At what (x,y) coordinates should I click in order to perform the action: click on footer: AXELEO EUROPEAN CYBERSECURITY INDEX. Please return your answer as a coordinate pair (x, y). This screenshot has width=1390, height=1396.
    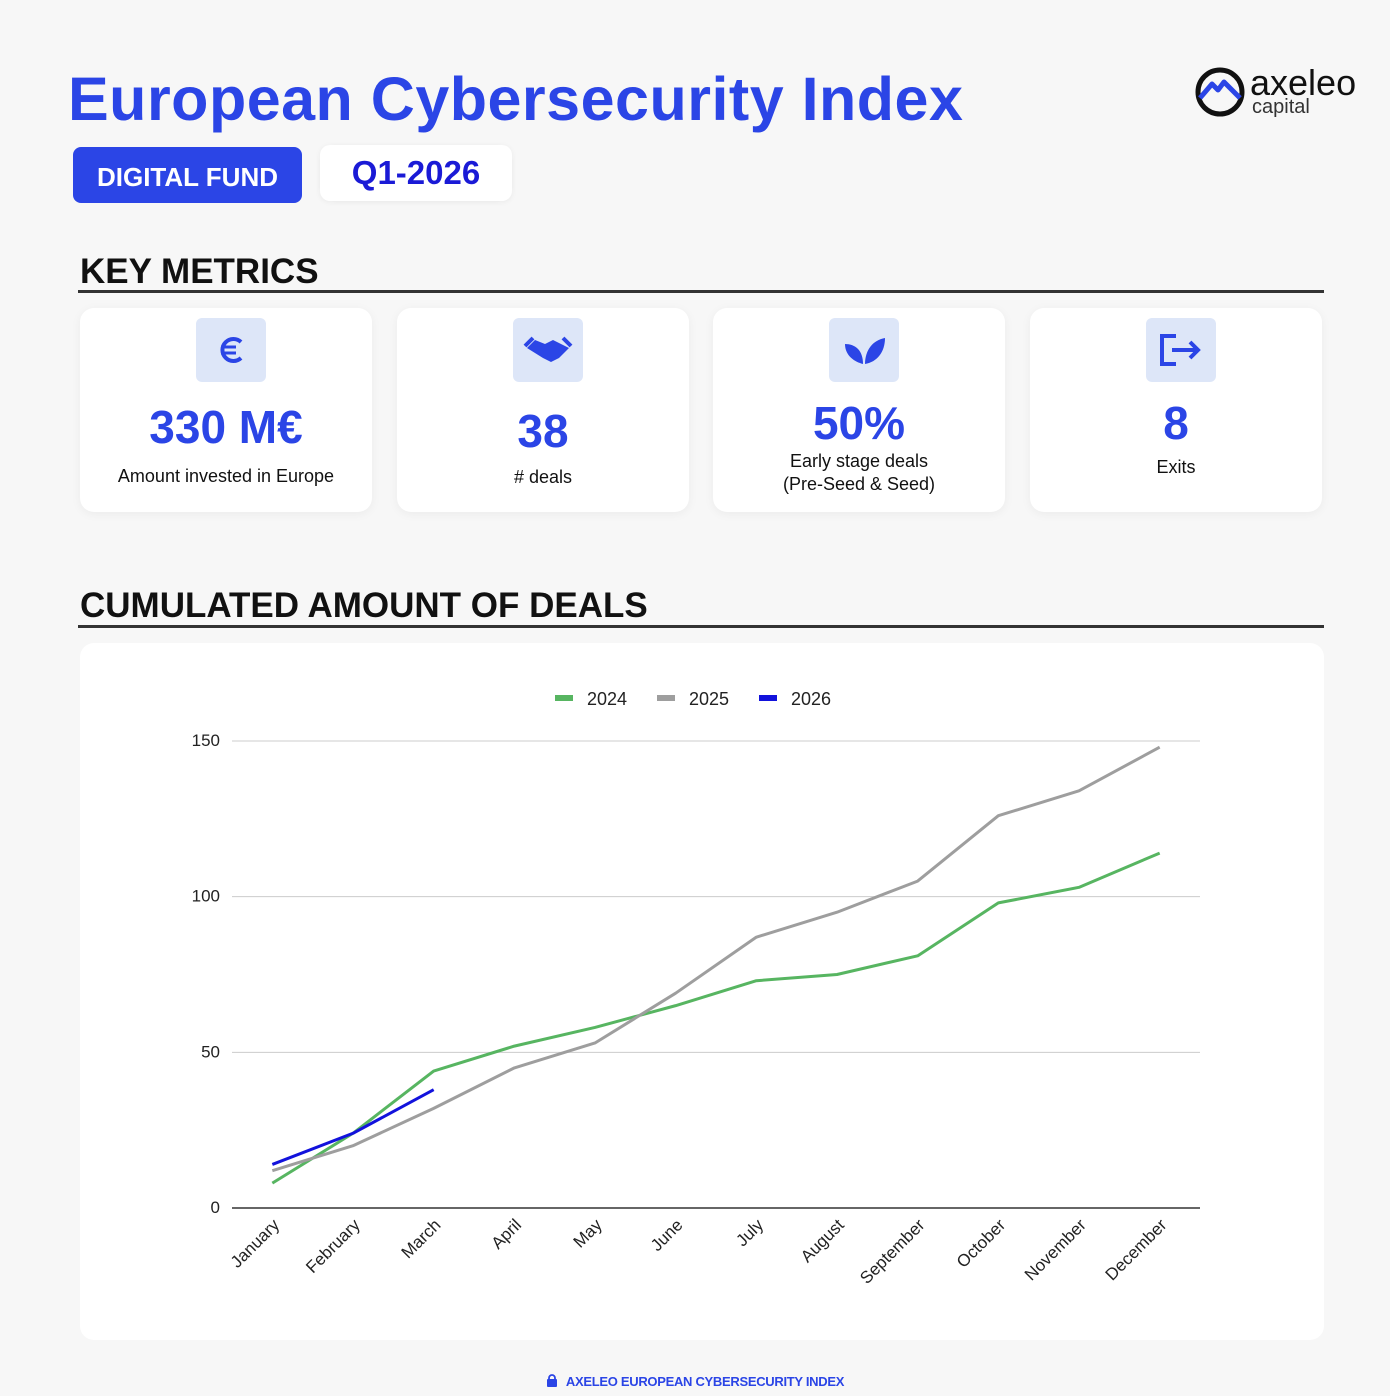
    Looking at the image, I should click on (695, 1381).